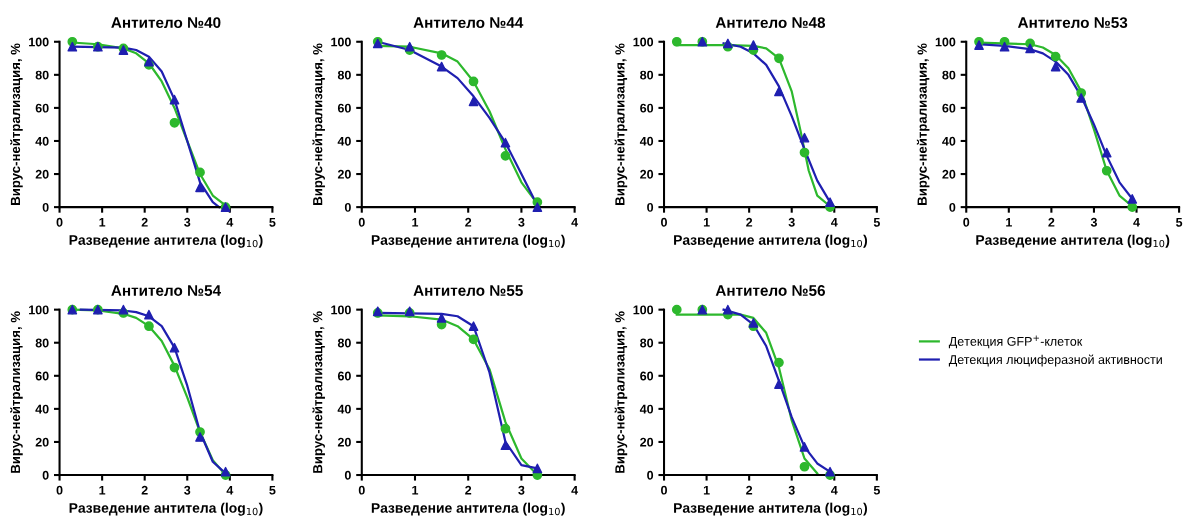 The height and width of the screenshot is (522, 1191). Describe the element at coordinates (1055, 360) in the screenshot. I see `legend-label: Детекция люциферазной активности` at that location.